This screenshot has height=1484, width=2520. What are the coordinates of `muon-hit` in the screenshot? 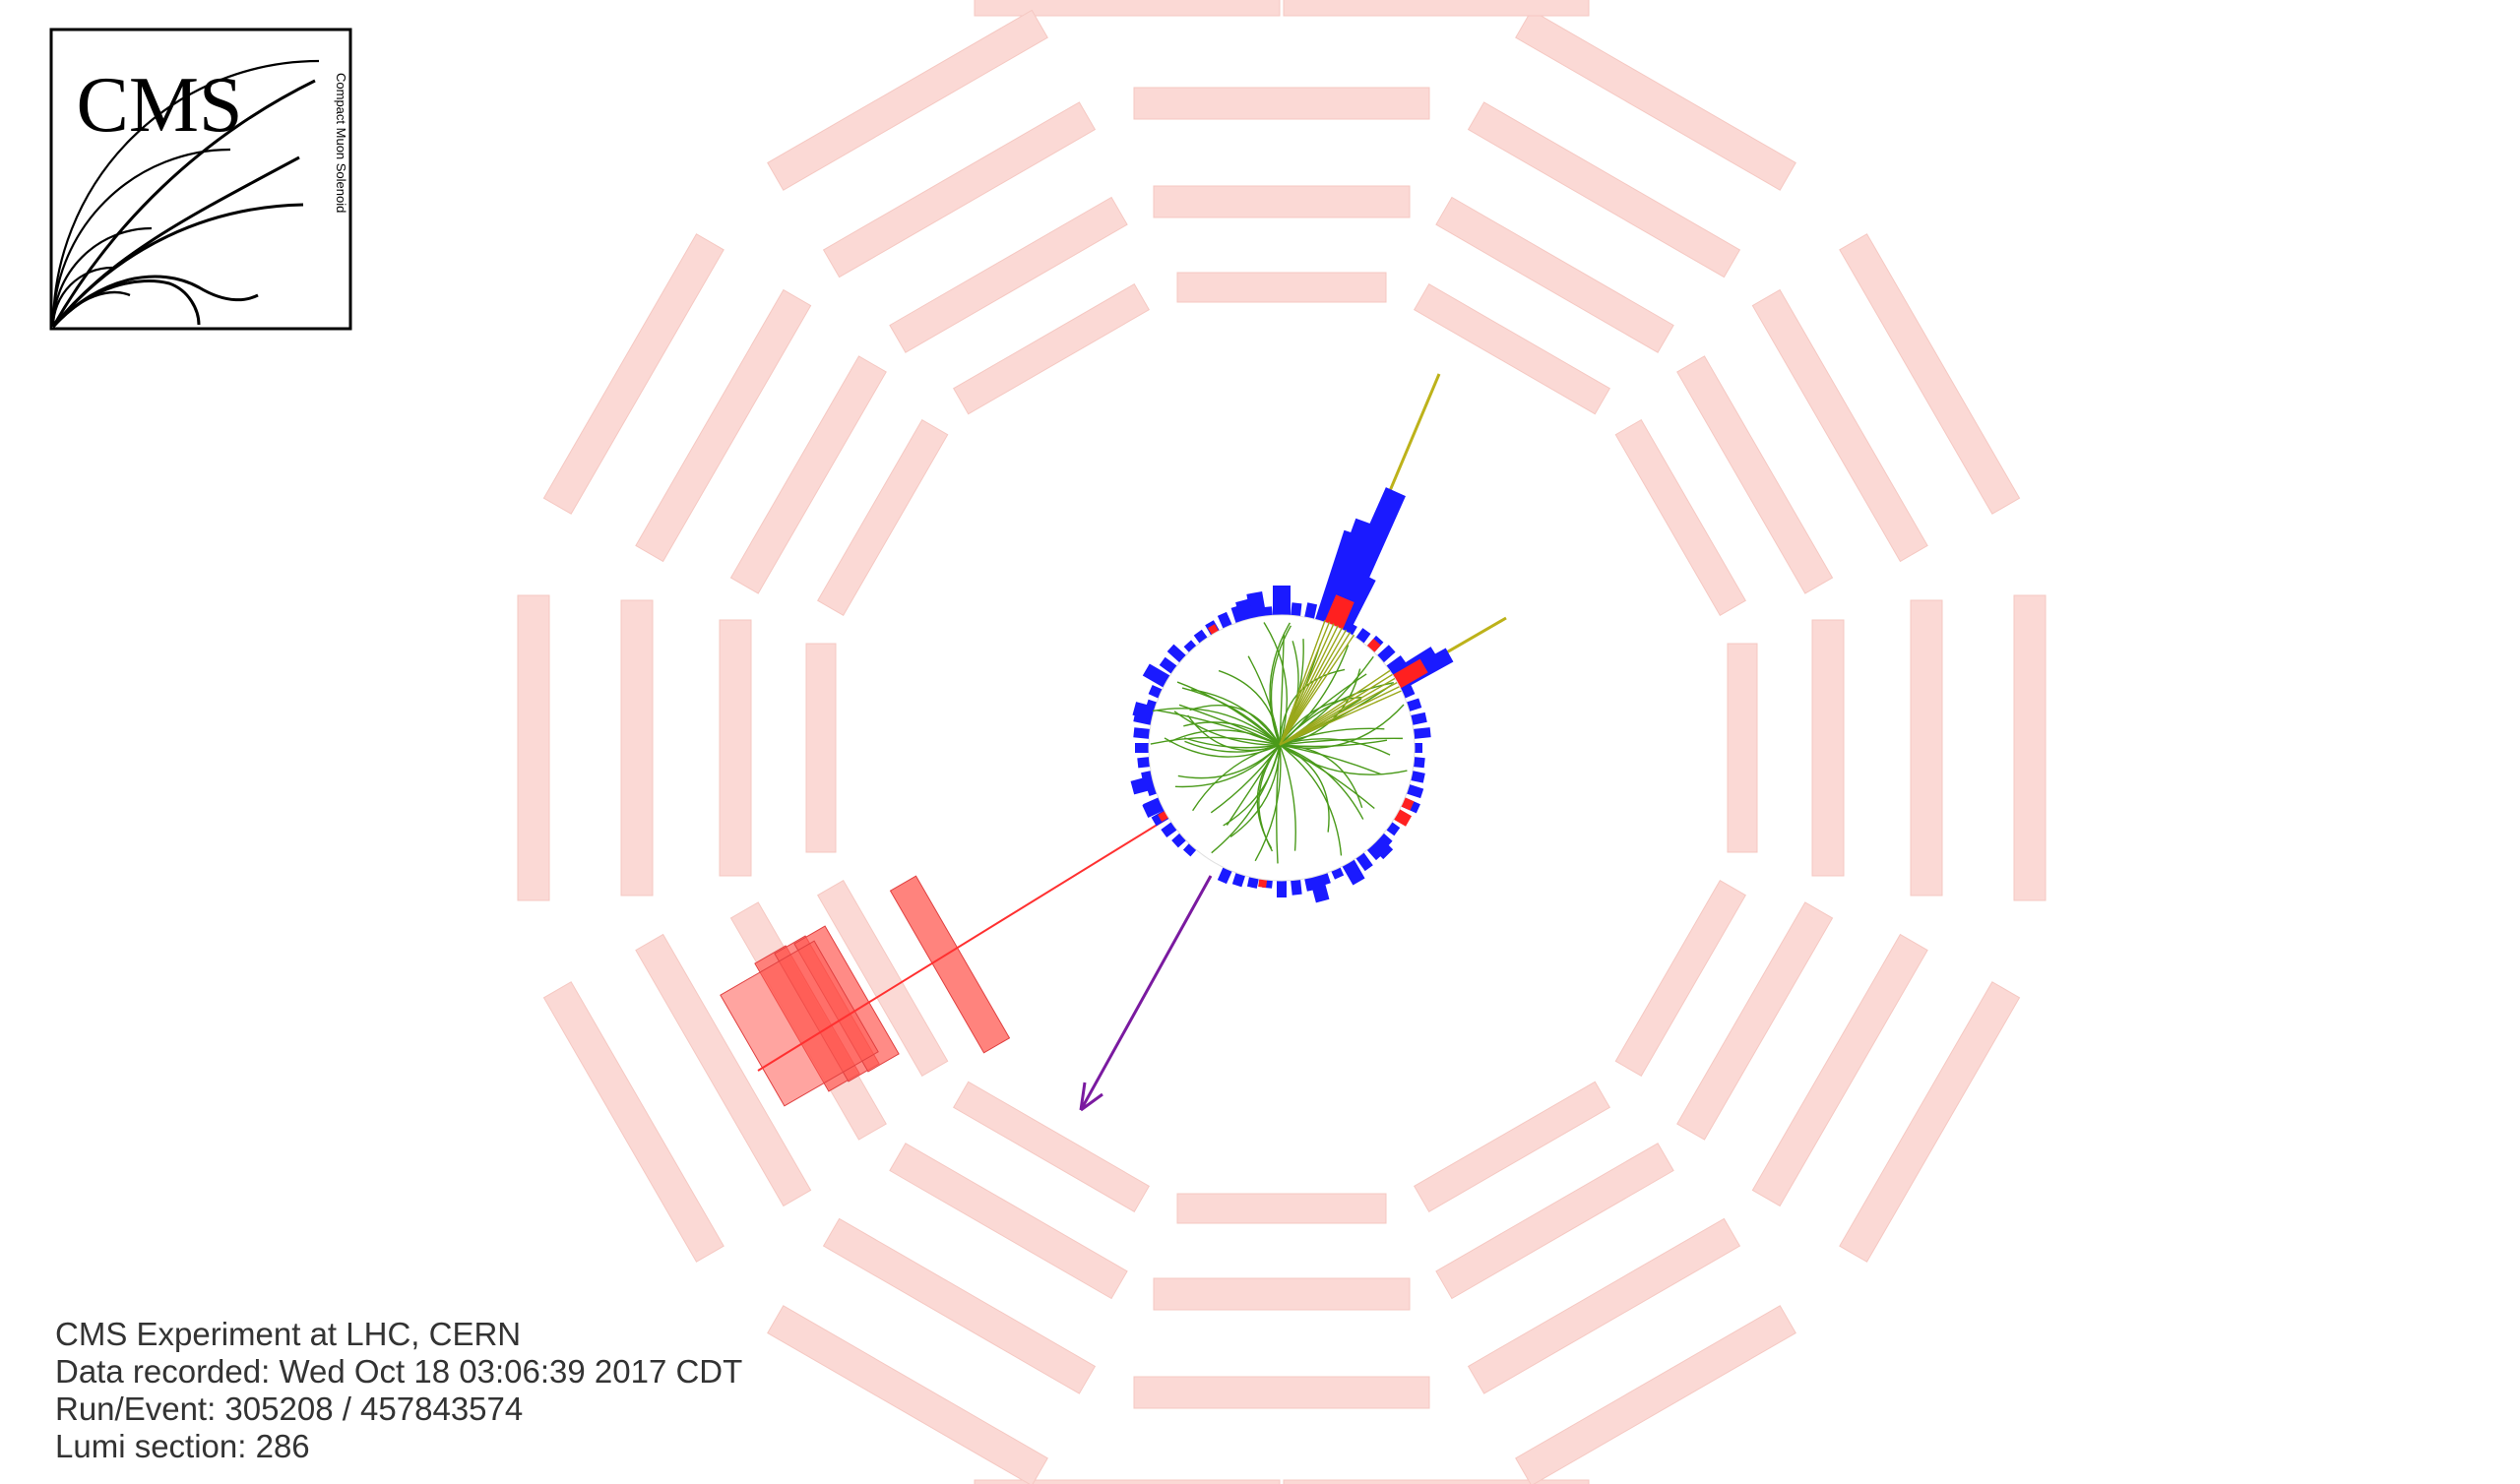 It's located at (799, 1023).